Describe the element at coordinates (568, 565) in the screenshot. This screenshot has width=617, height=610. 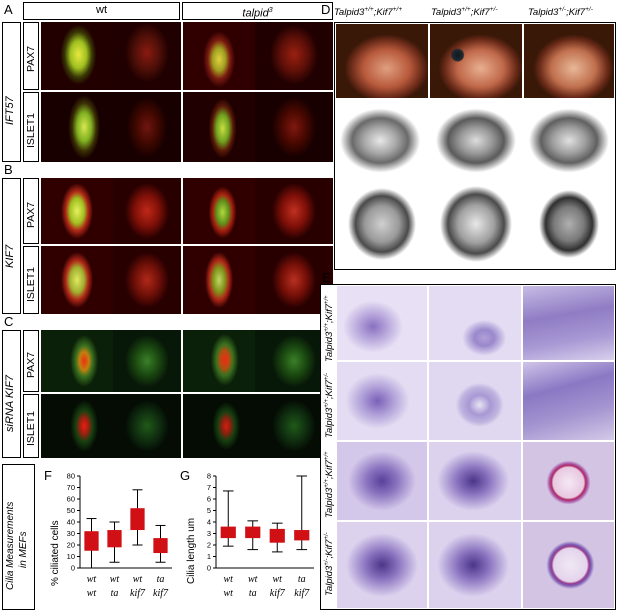
I see `histology-r4-c3` at that location.